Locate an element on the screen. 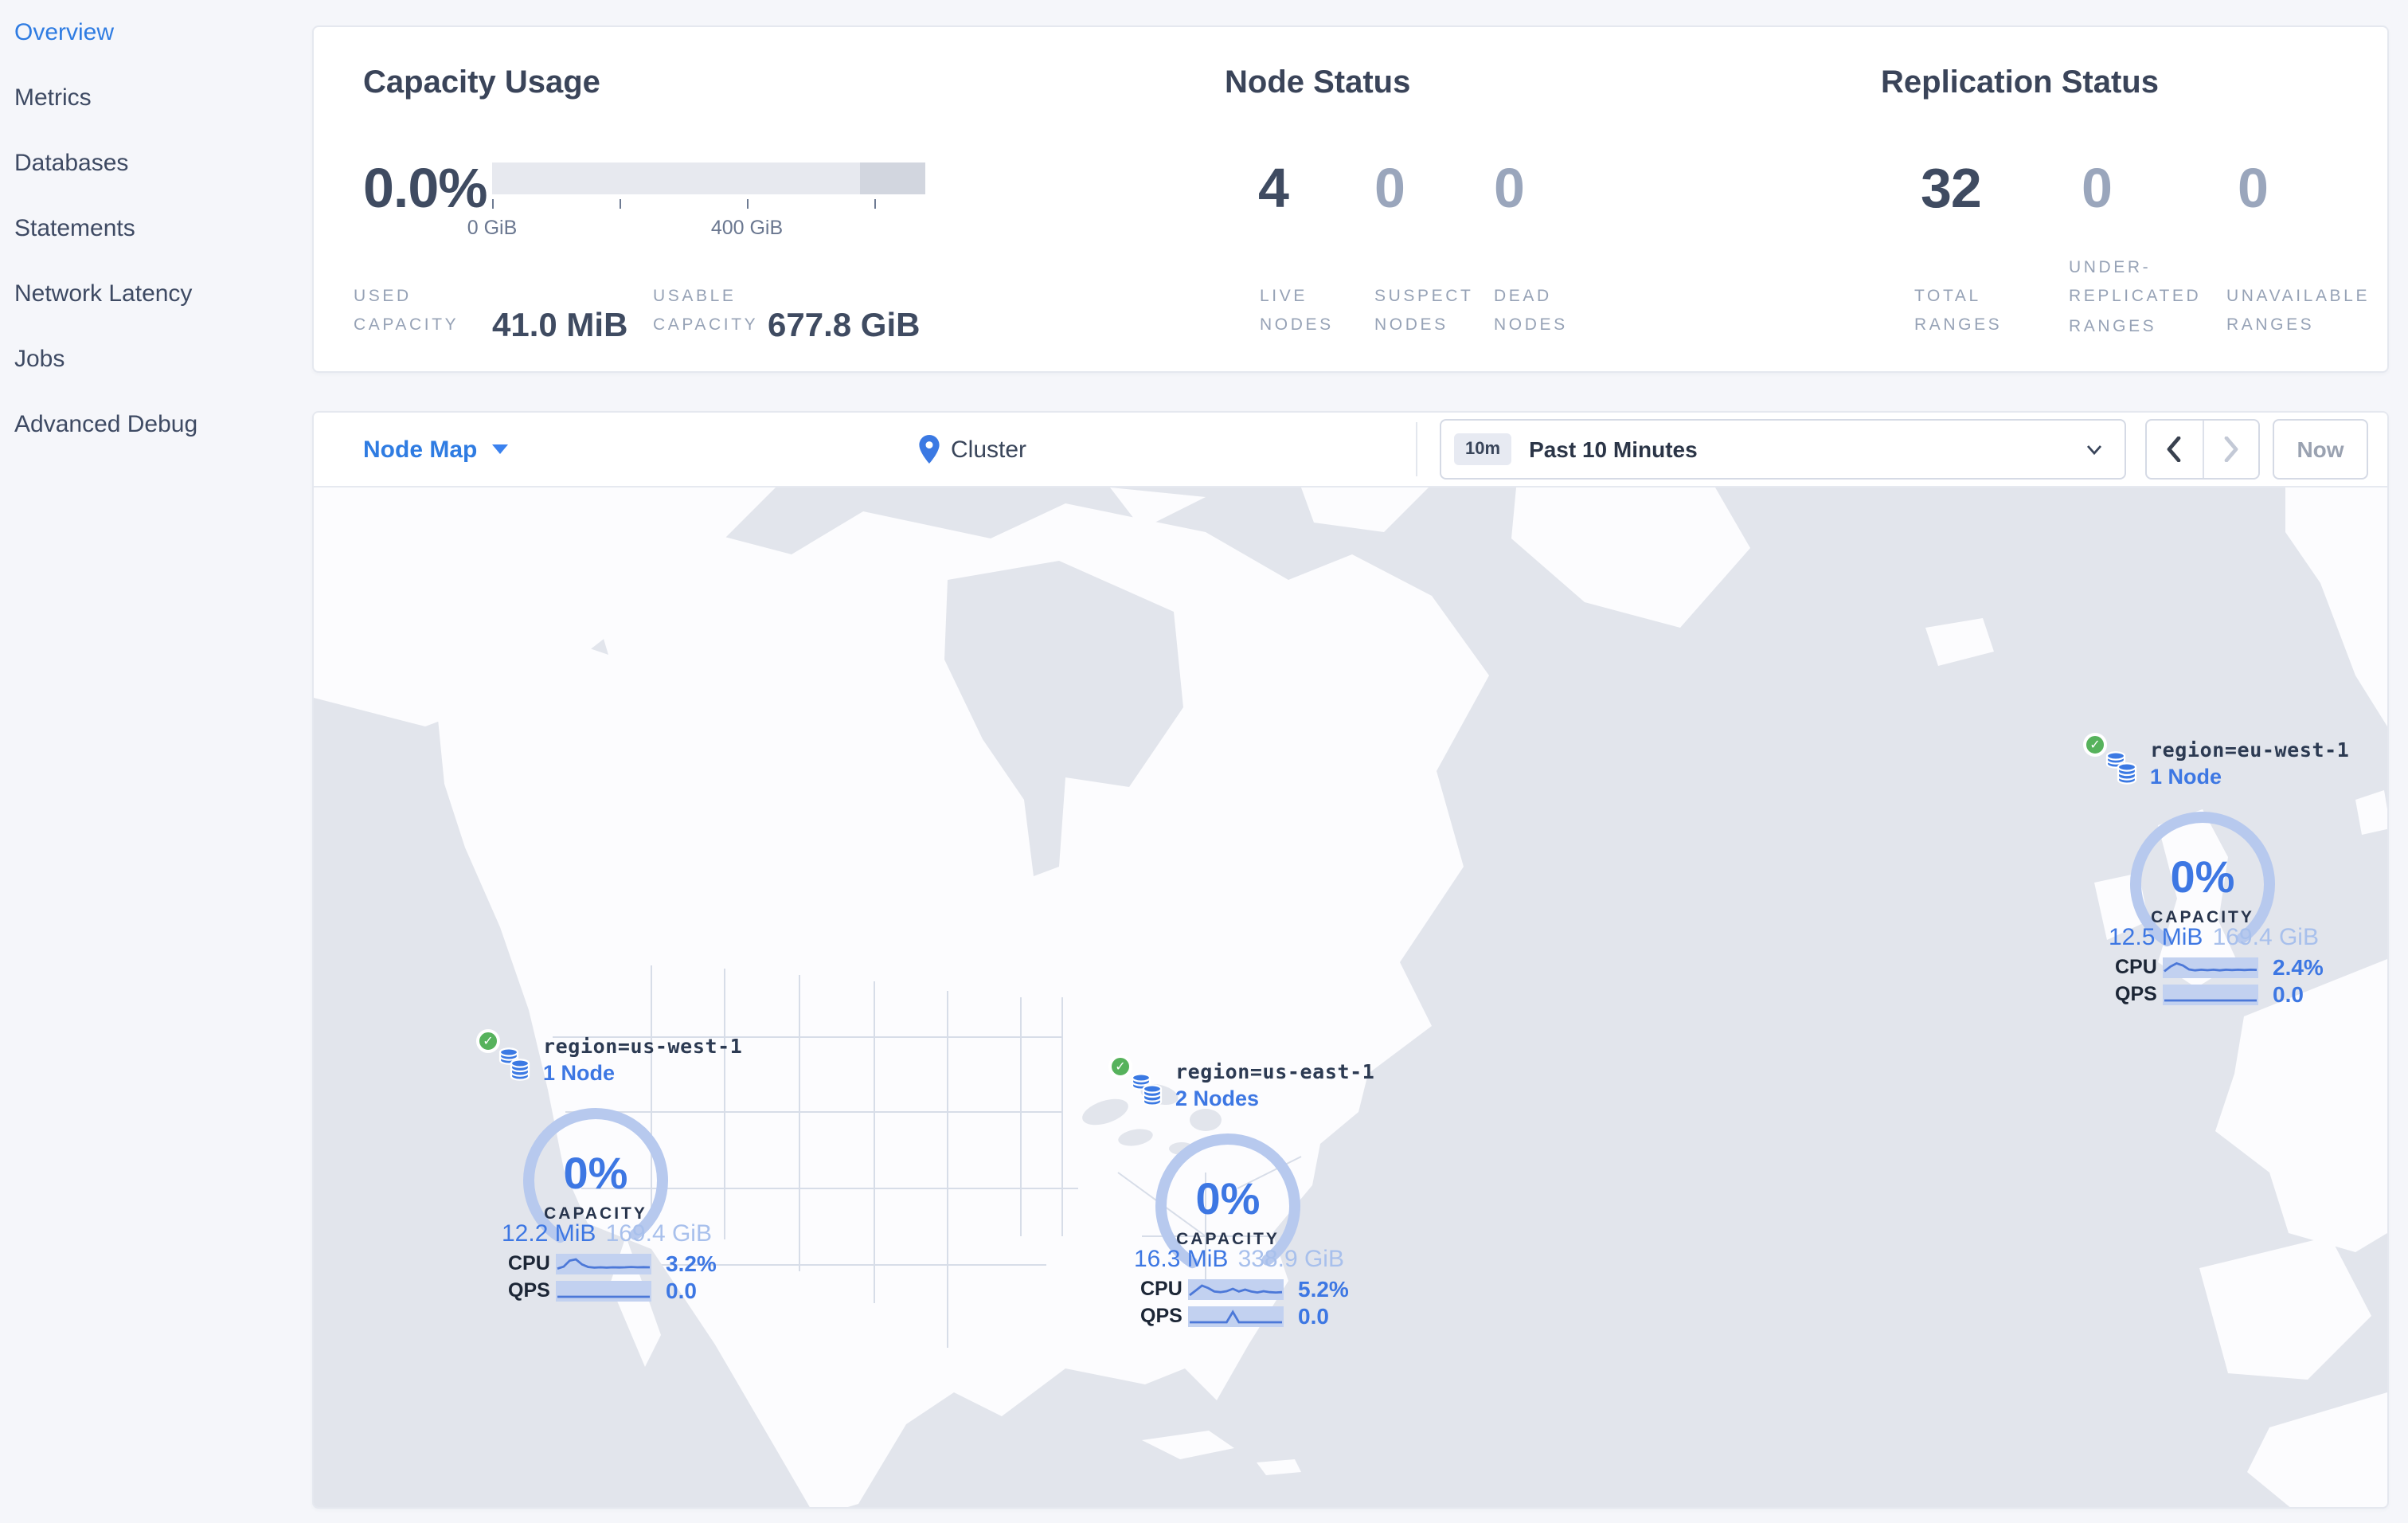 Image resolution: width=2408 pixels, height=1523 pixels. sidebar-item-network-latency: Network Latency is located at coordinates (103, 293).